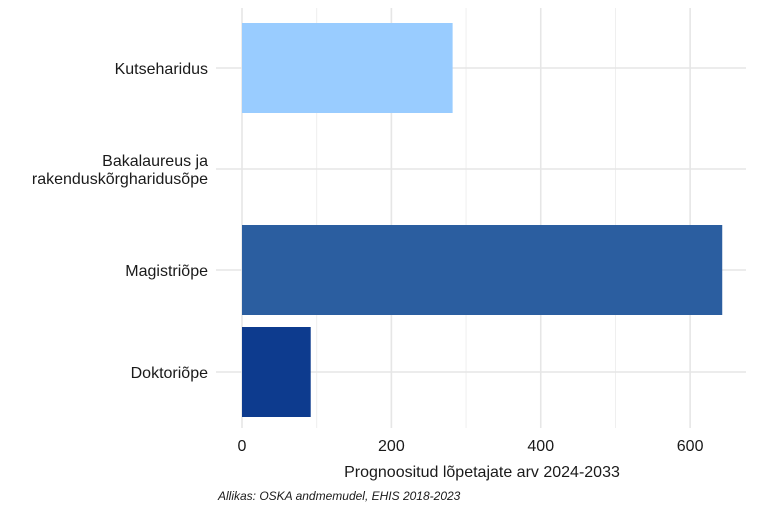 The height and width of the screenshot is (512, 768). Describe the element at coordinates (391, 446) in the screenshot. I see `x-tick-label: 200` at that location.